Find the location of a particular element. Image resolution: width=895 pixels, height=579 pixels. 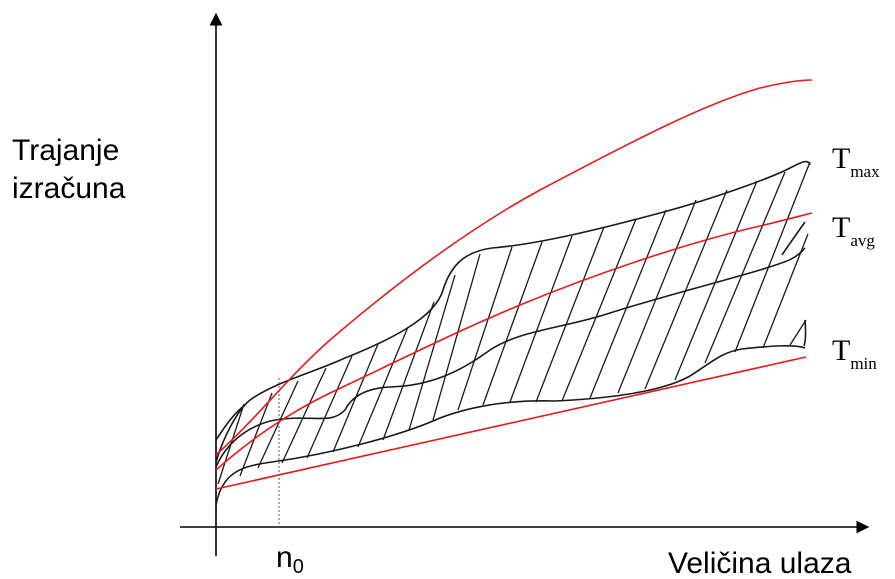

y-axis-label-line-2: izračuna is located at coordinates (69, 188).